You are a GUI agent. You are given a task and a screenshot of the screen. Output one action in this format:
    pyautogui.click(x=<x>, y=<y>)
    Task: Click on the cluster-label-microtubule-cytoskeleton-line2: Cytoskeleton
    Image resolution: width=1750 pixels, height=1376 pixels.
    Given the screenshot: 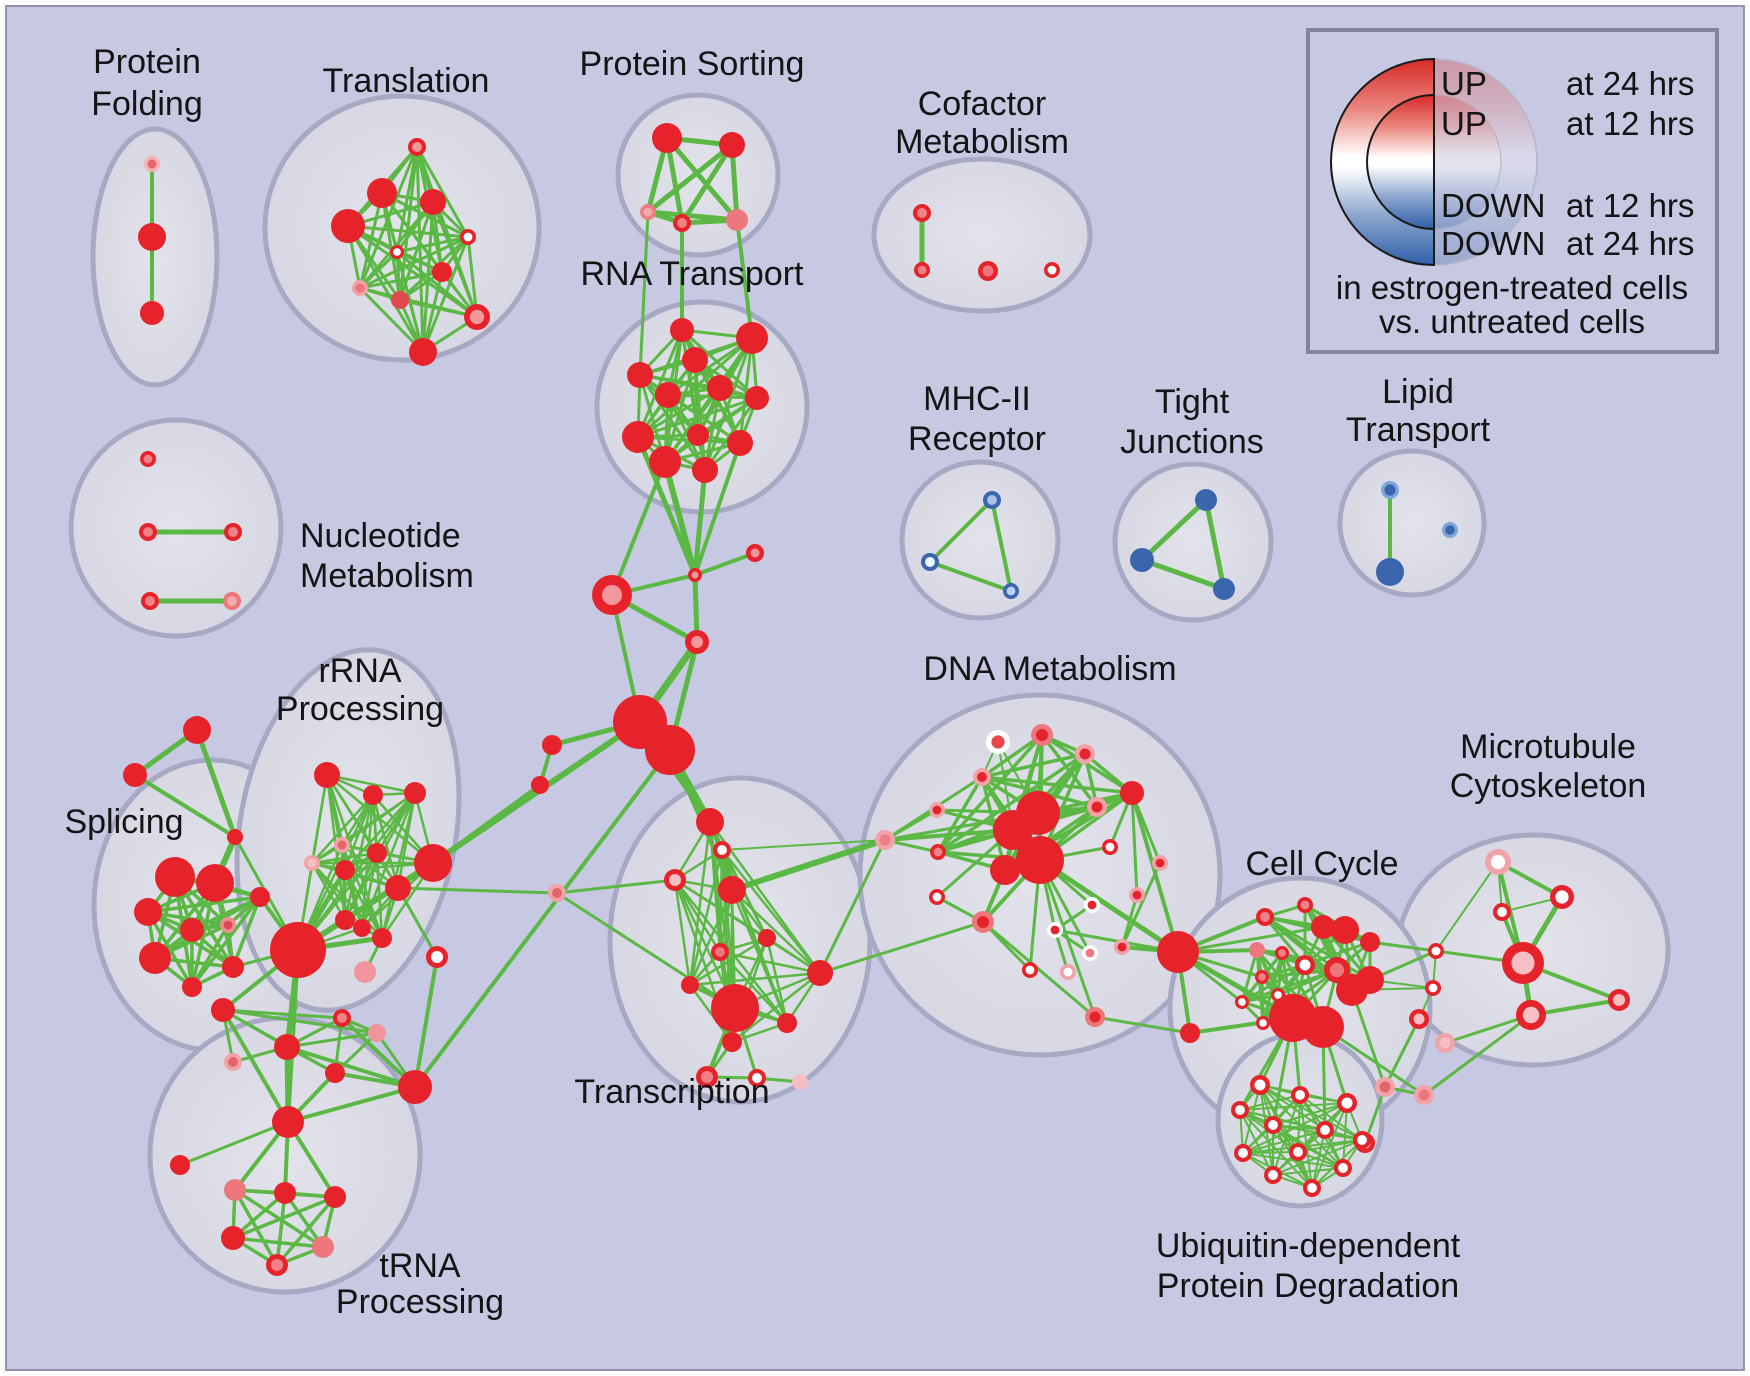 What is the action you would take?
    pyautogui.click(x=1548, y=786)
    